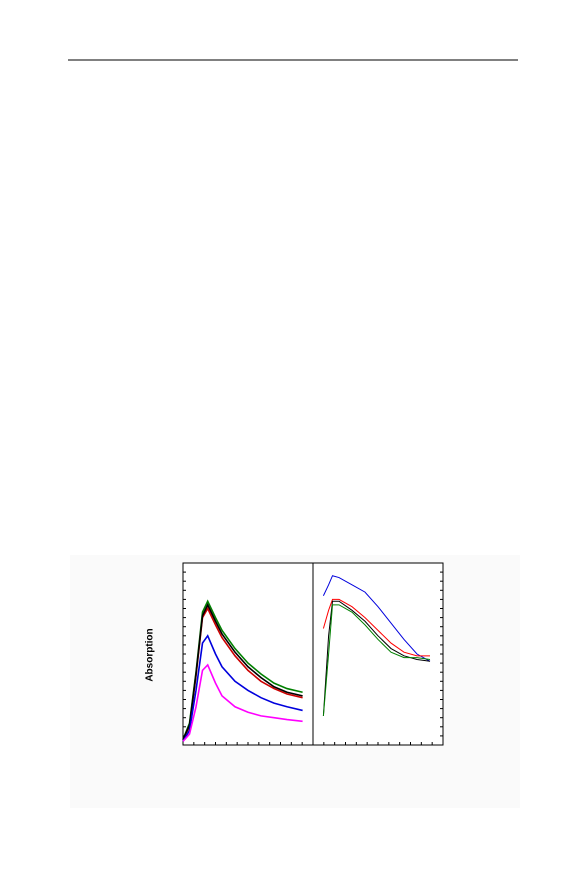 The image size is (585, 888). What do you see at coordinates (150, 654) in the screenshot?
I see `y-axis-label: Absorption` at bounding box center [150, 654].